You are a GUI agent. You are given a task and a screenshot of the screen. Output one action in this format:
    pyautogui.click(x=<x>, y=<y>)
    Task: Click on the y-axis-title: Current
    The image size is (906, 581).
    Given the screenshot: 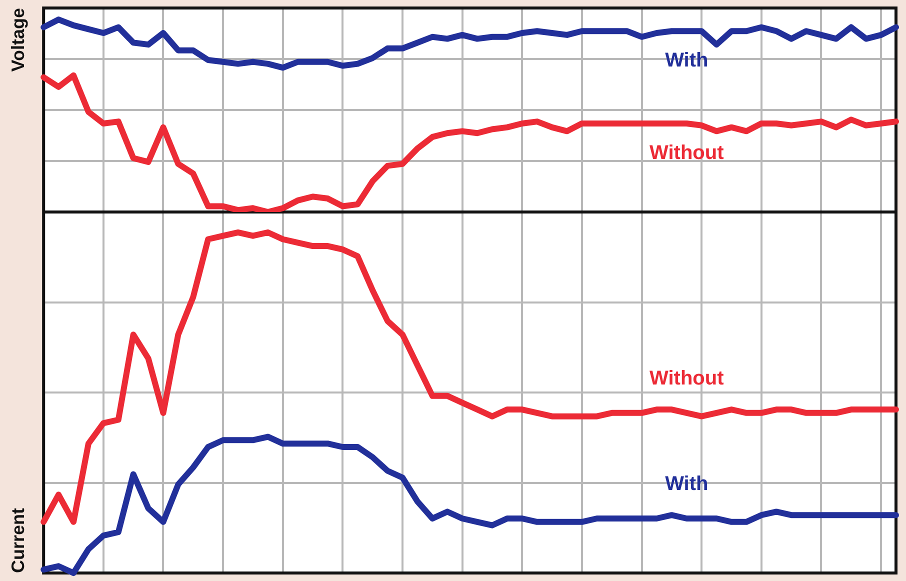 What is the action you would take?
    pyautogui.click(x=18, y=540)
    